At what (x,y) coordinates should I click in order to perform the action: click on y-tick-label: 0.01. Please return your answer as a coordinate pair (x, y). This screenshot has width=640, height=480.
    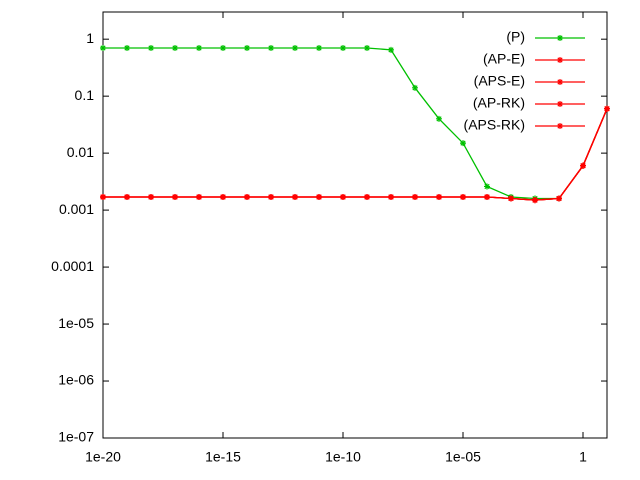
    Looking at the image, I should click on (80, 152).